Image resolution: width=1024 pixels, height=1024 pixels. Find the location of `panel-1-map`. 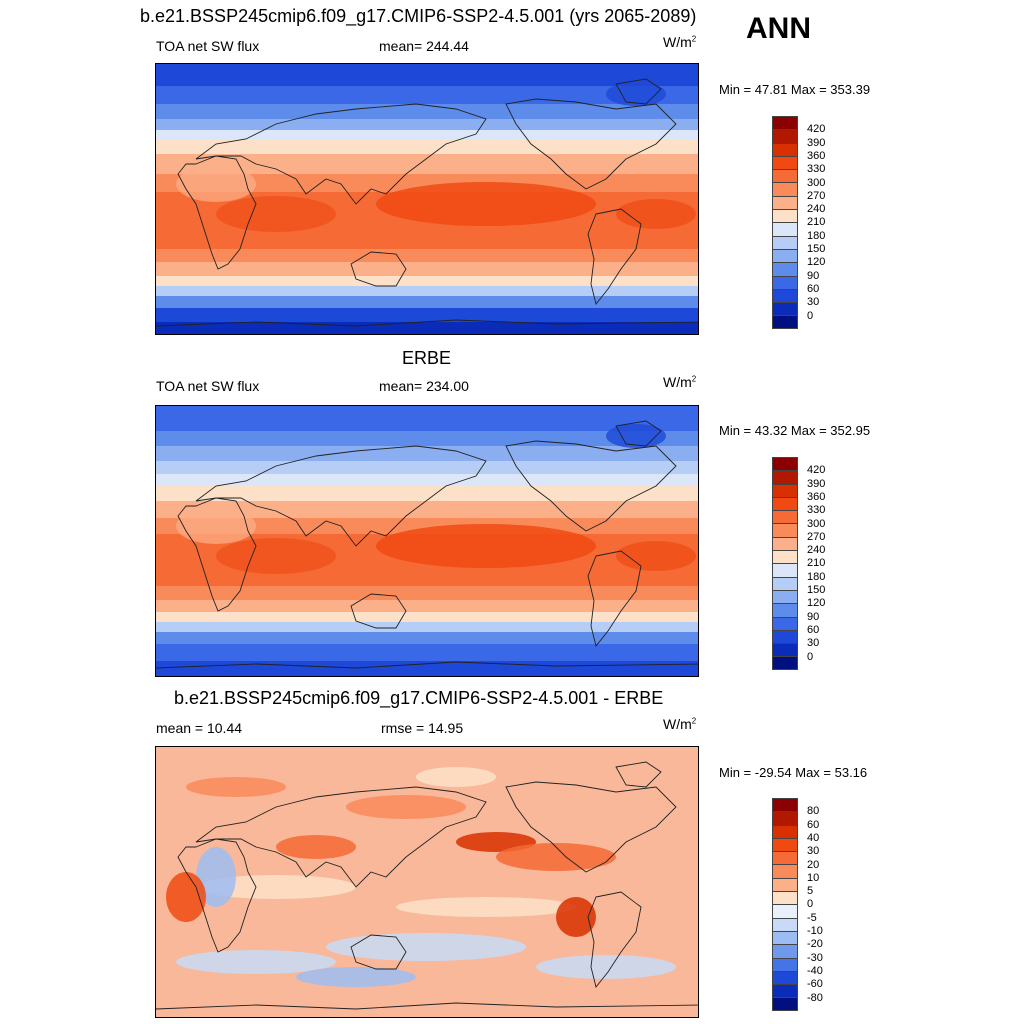

panel-1-map is located at coordinates (427, 199).